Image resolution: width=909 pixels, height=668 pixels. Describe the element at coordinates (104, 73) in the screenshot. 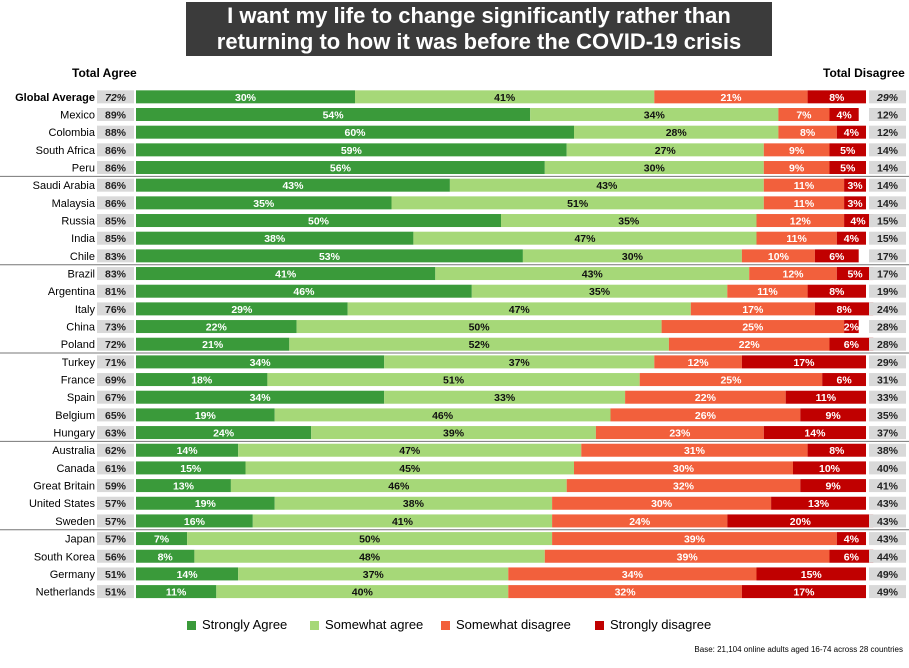

I see `total-agree-header: Total Agree` at that location.